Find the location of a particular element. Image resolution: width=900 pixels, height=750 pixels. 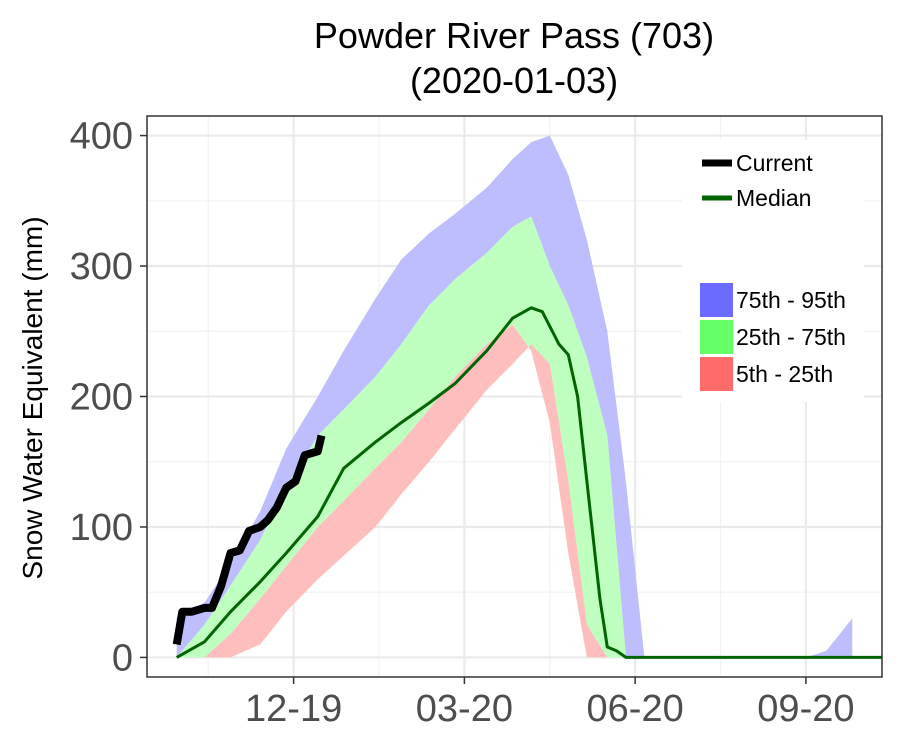

chart-title: Powder River Pass (703) is located at coordinates (514, 35).